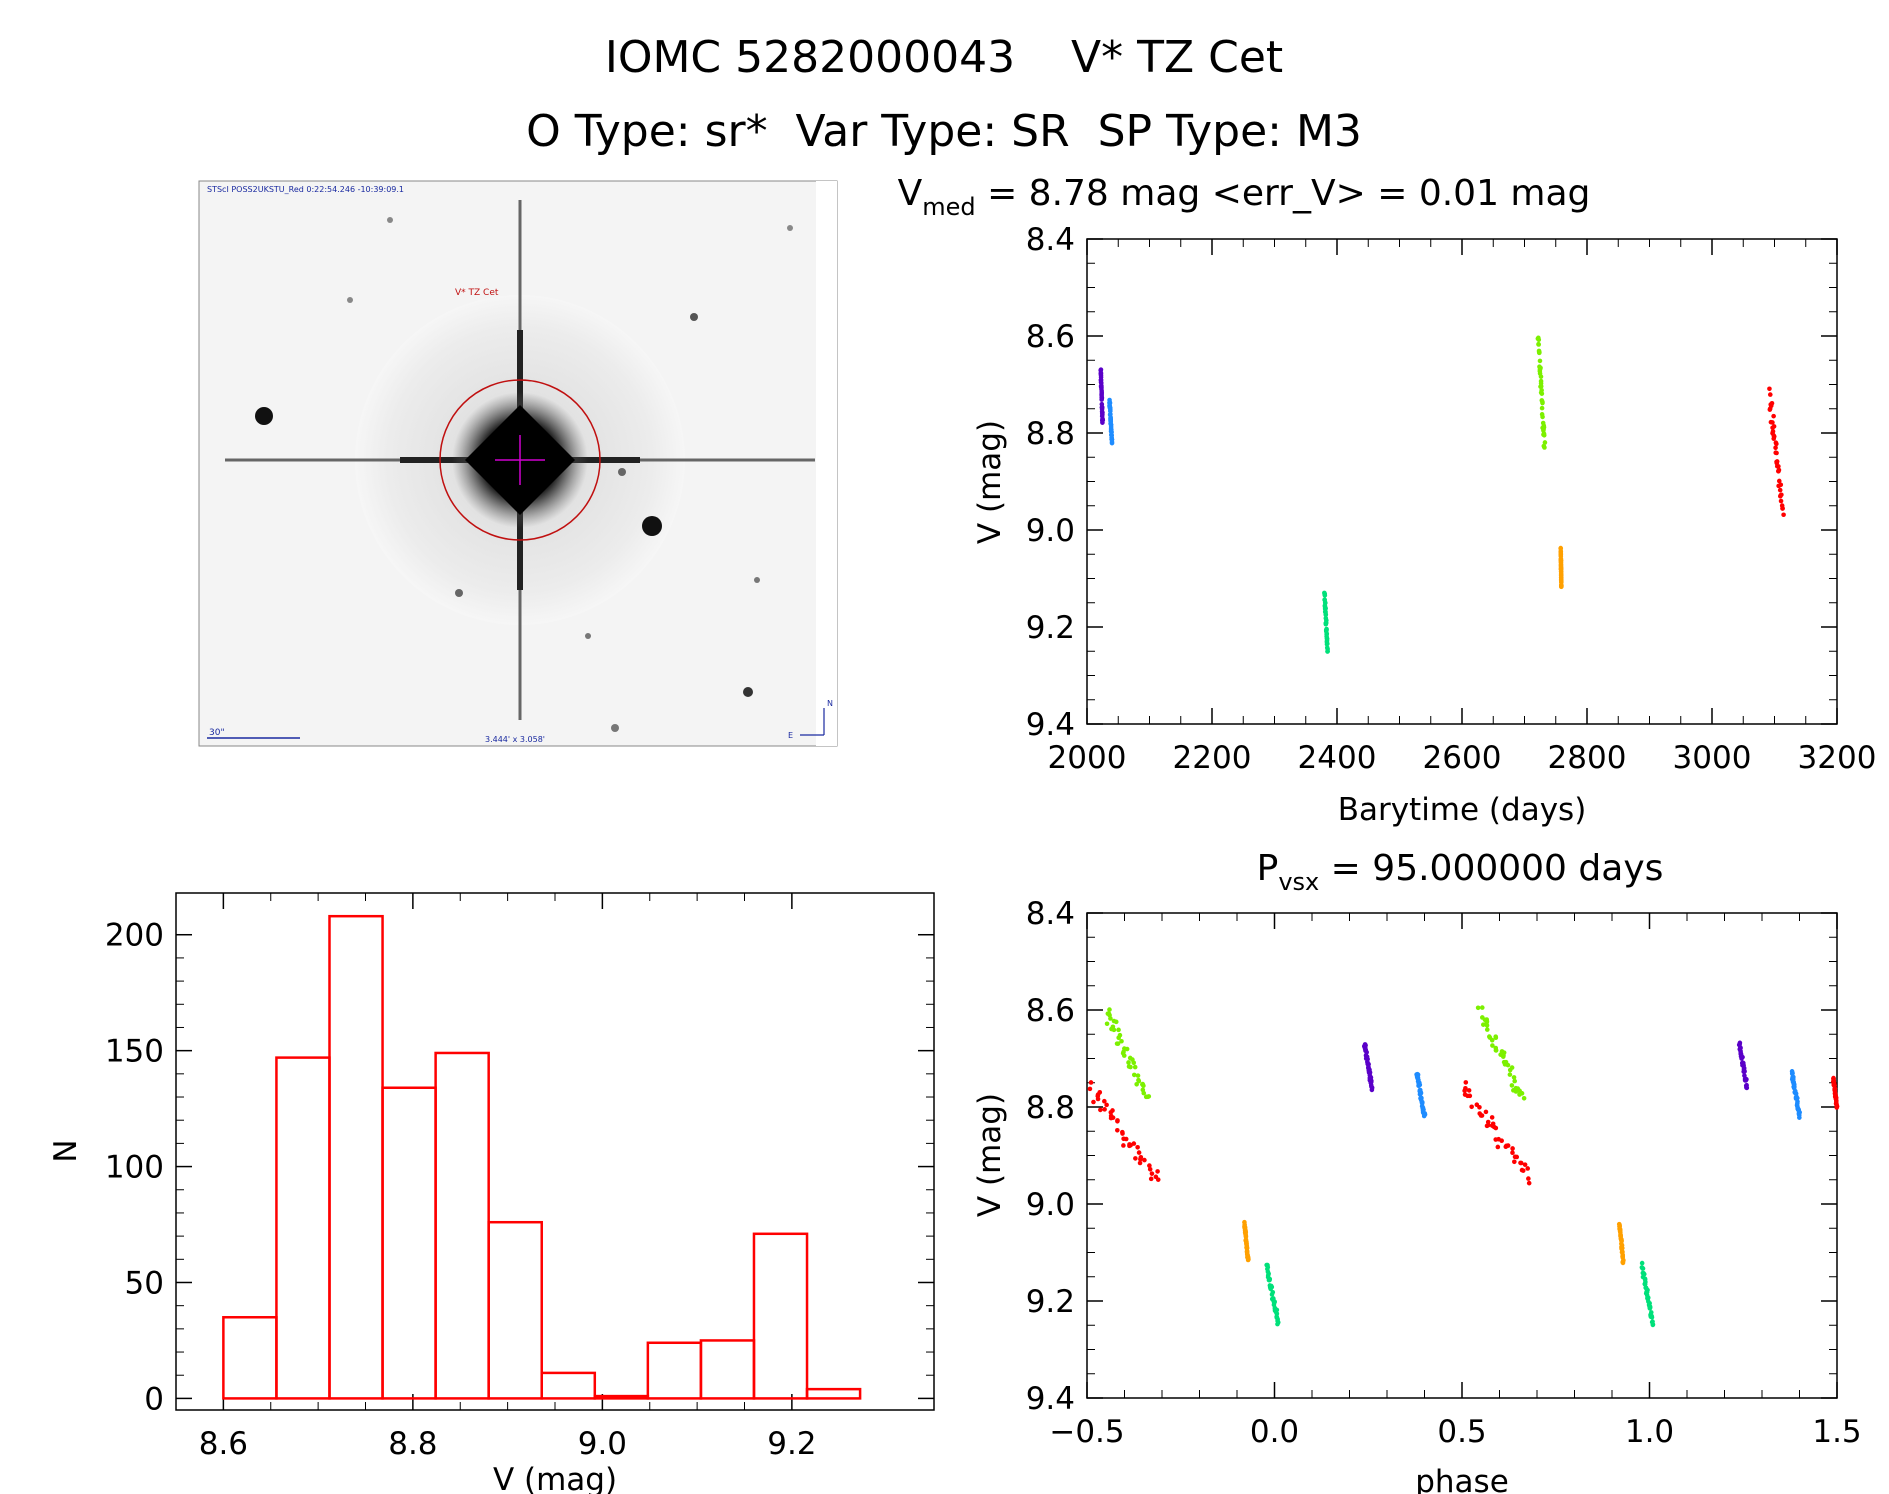 The height and width of the screenshot is (1494, 1889). What do you see at coordinates (812, 722) in the screenshot?
I see `compass-arrows` at bounding box center [812, 722].